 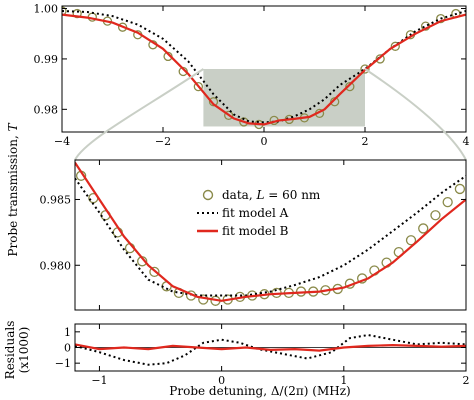 I want to click on zoom-connector-left, so click(x=139, y=114).